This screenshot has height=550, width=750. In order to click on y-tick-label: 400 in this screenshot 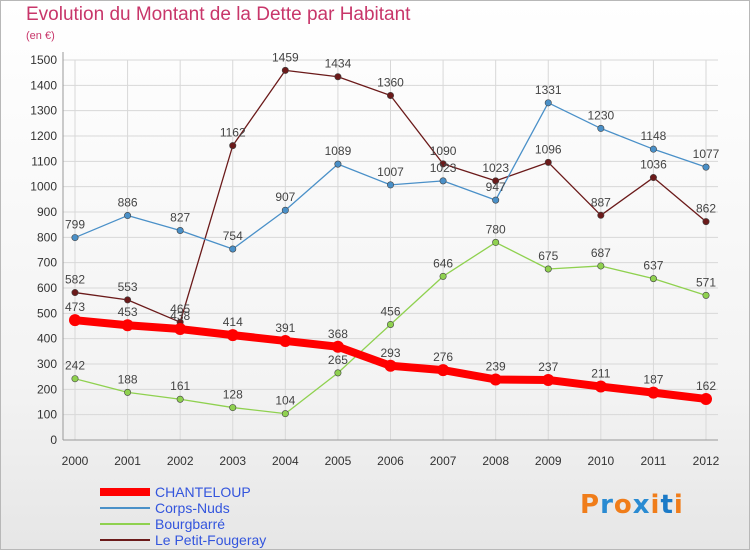, I will do `click(47, 339)`.